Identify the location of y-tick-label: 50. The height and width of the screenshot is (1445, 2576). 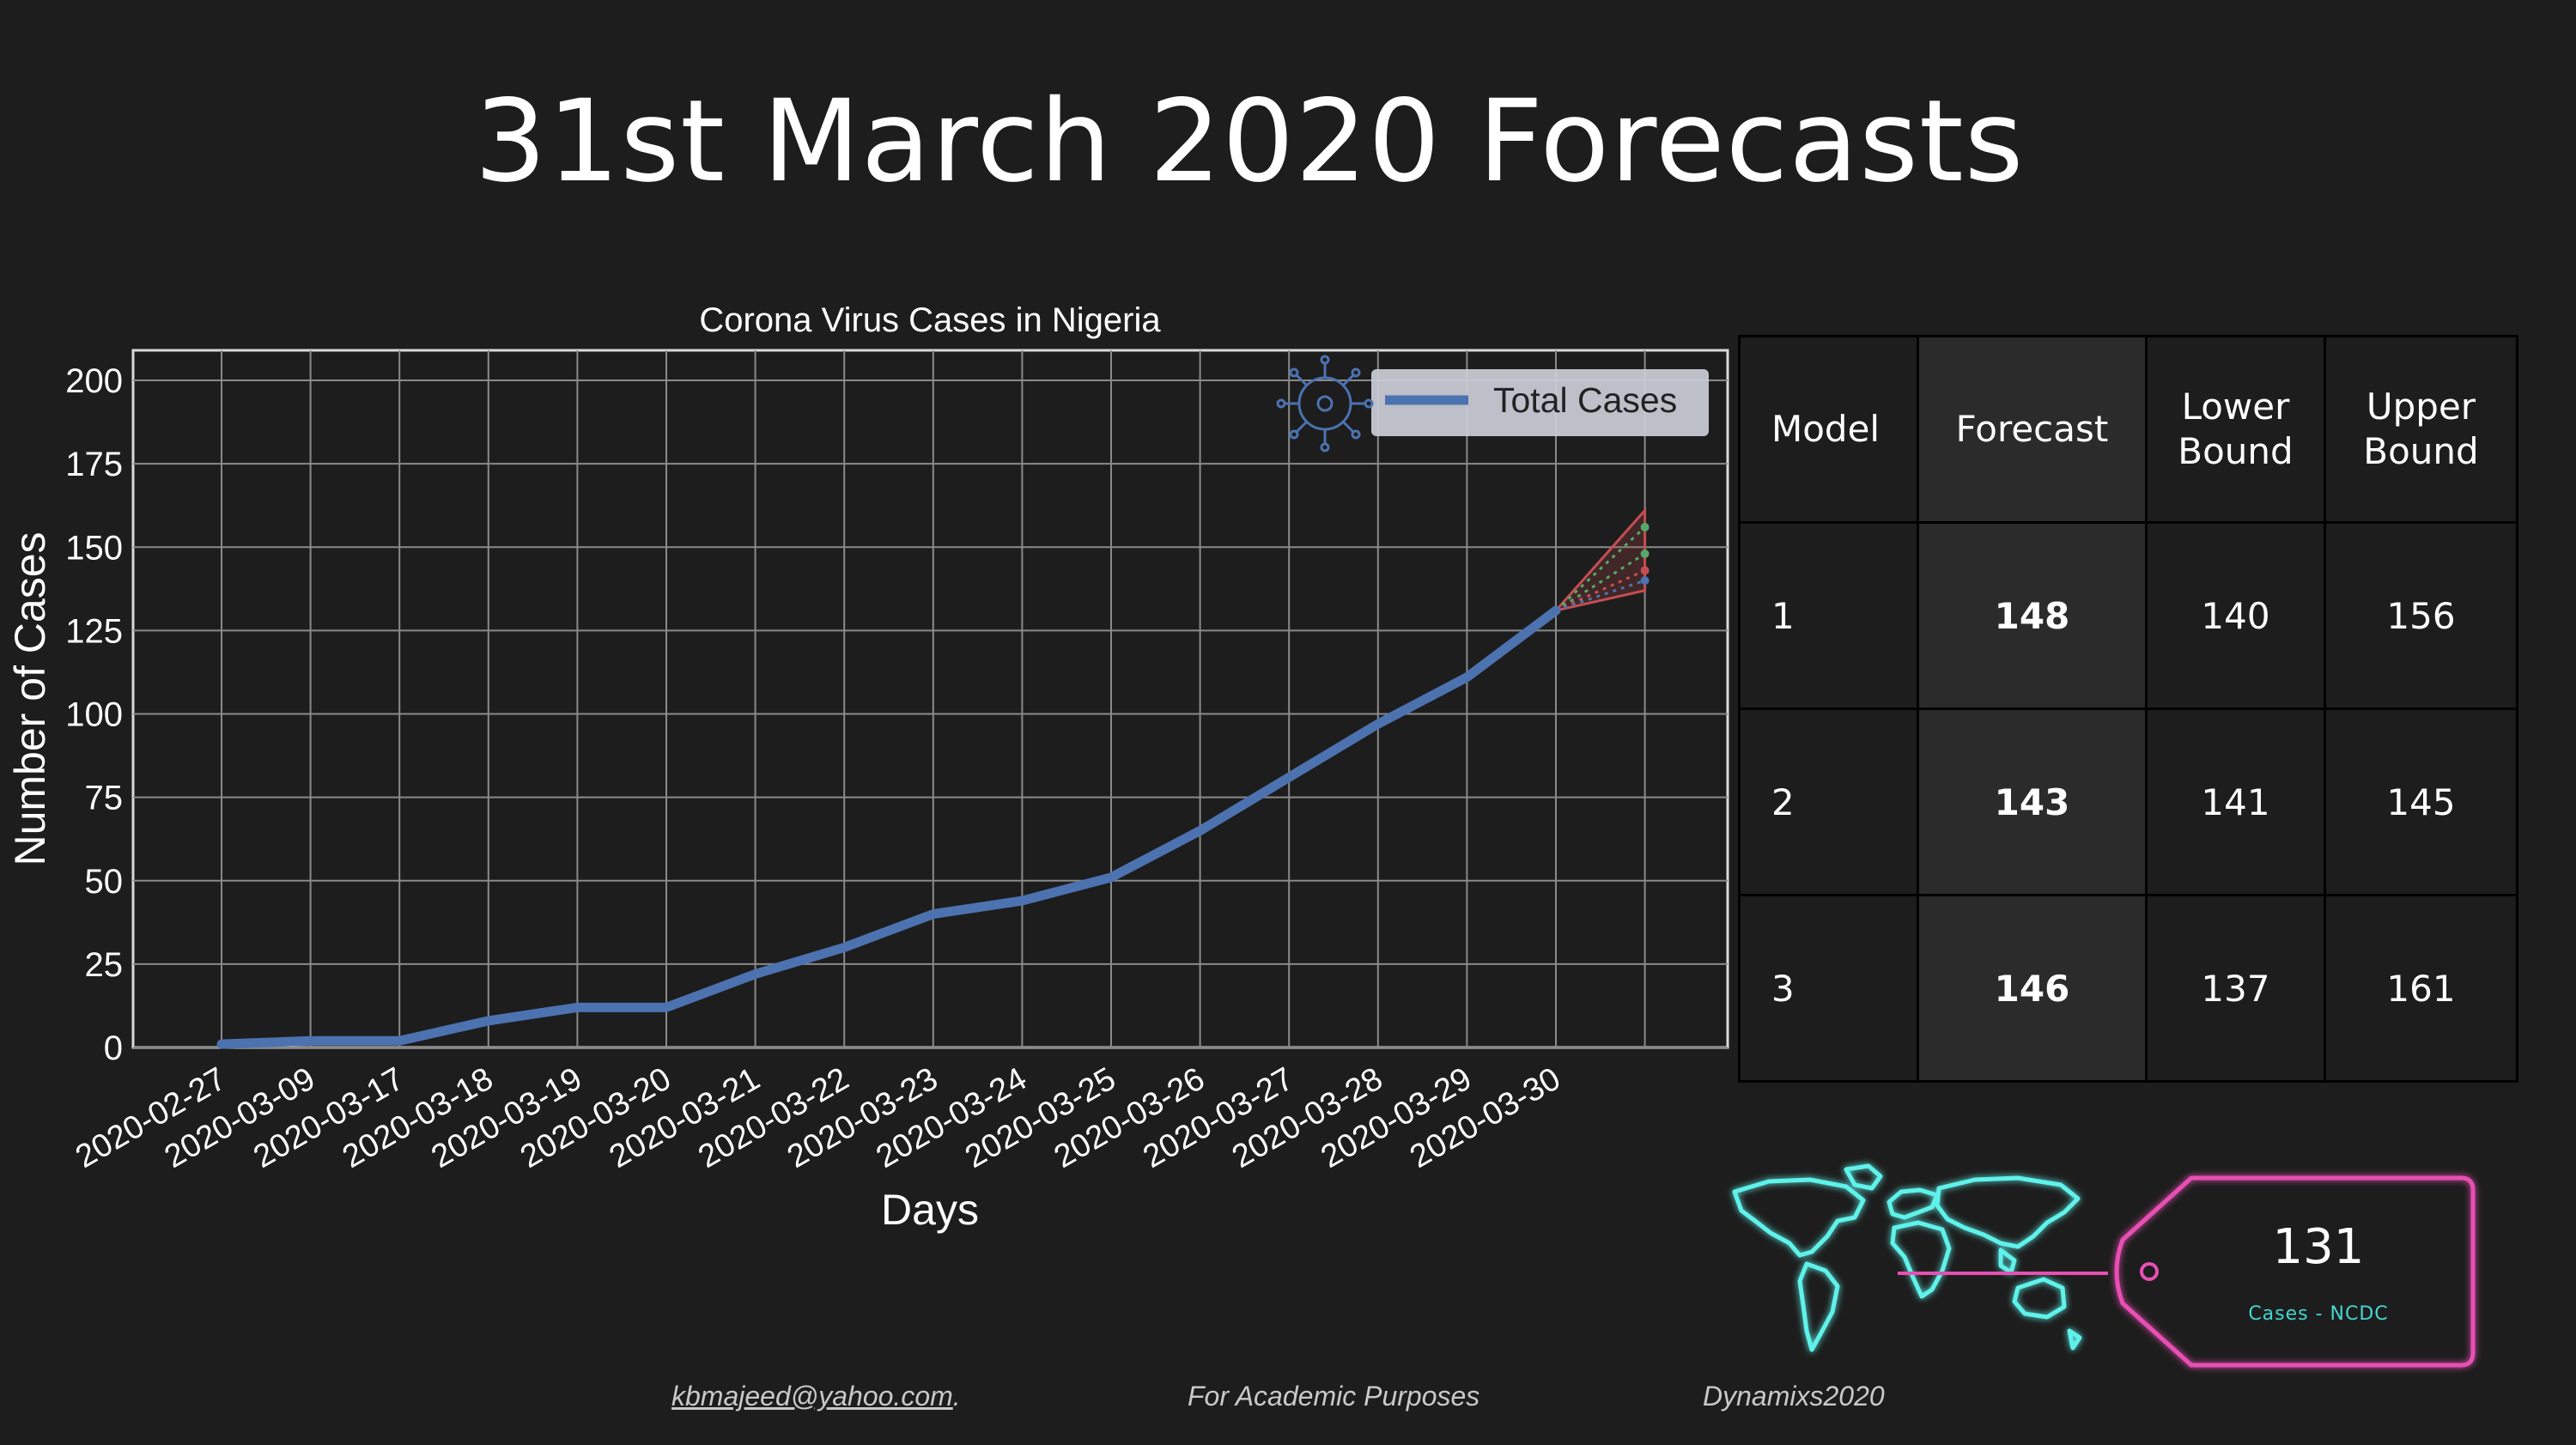
(104, 882).